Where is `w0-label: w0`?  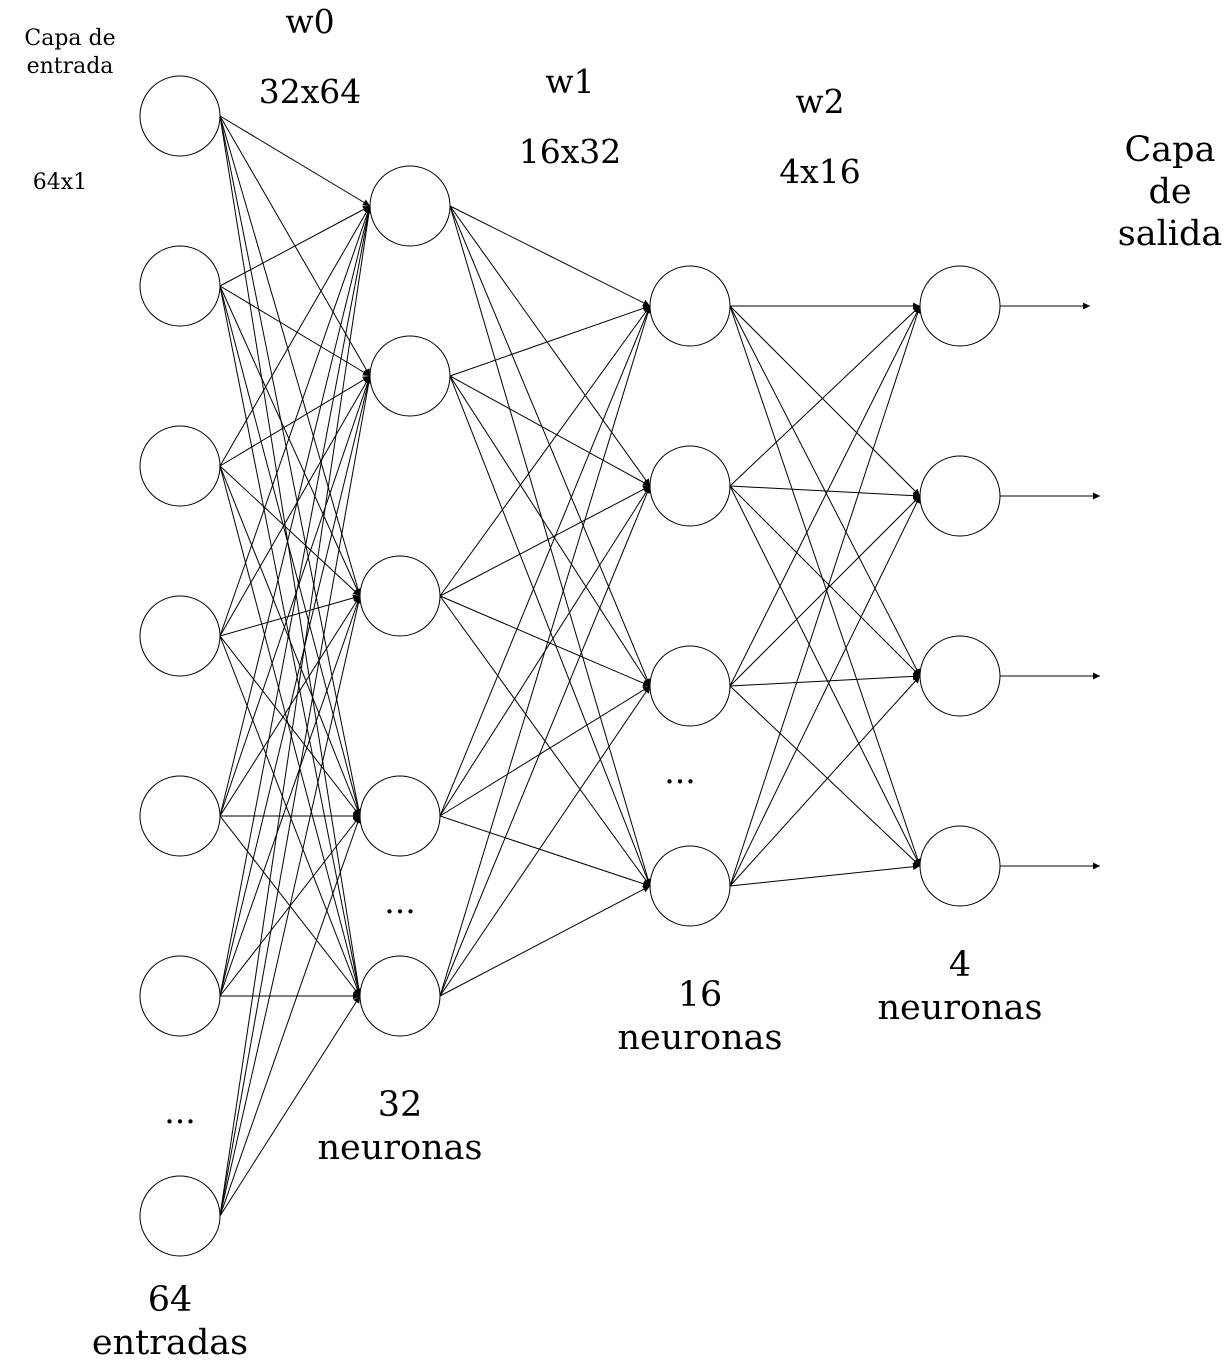 w0-label: w0 is located at coordinates (309, 21).